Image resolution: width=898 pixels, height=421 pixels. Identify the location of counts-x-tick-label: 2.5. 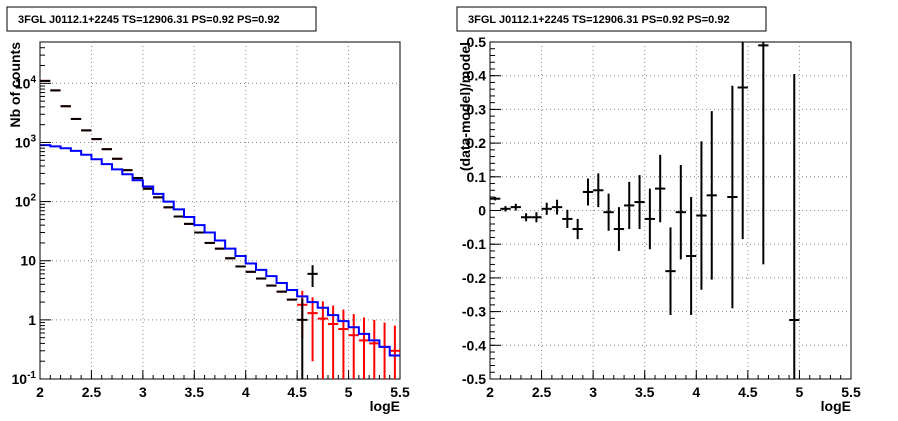
(92, 392).